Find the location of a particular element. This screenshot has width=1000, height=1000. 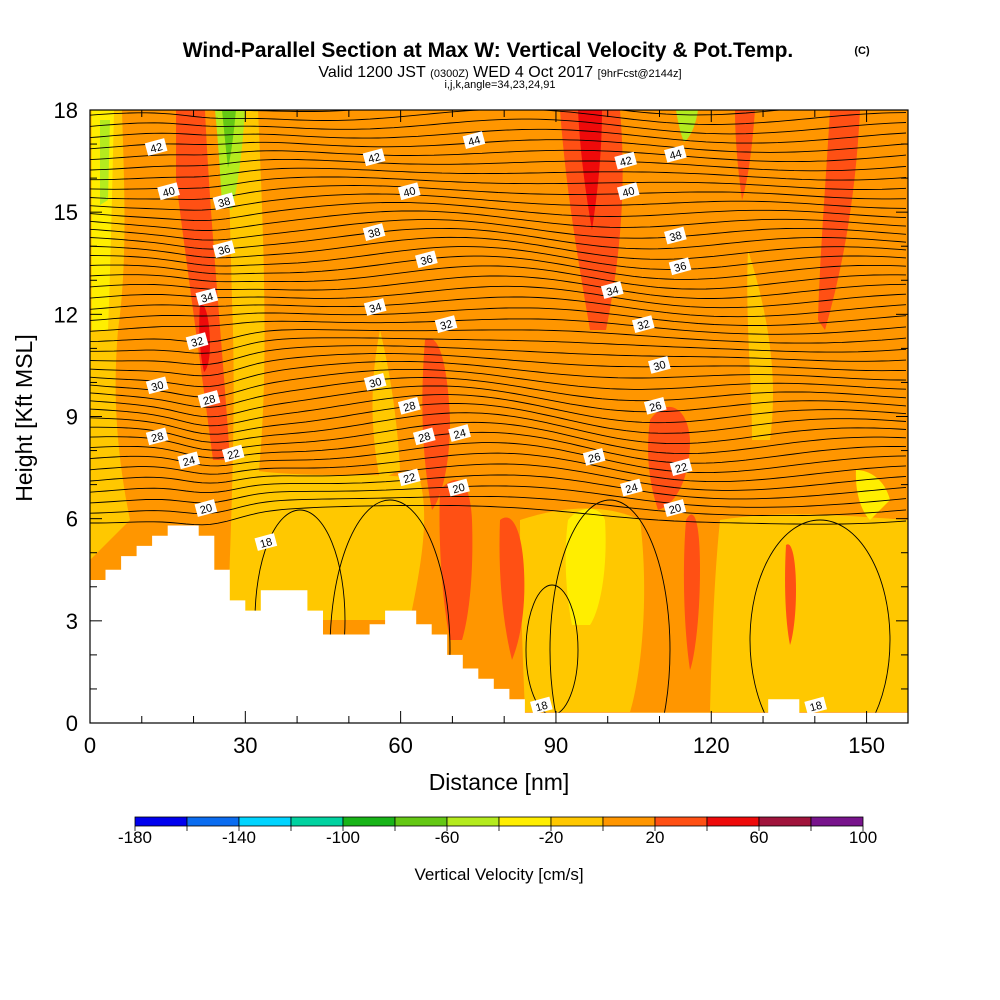

theta-label-text: 30 is located at coordinates (659, 366).